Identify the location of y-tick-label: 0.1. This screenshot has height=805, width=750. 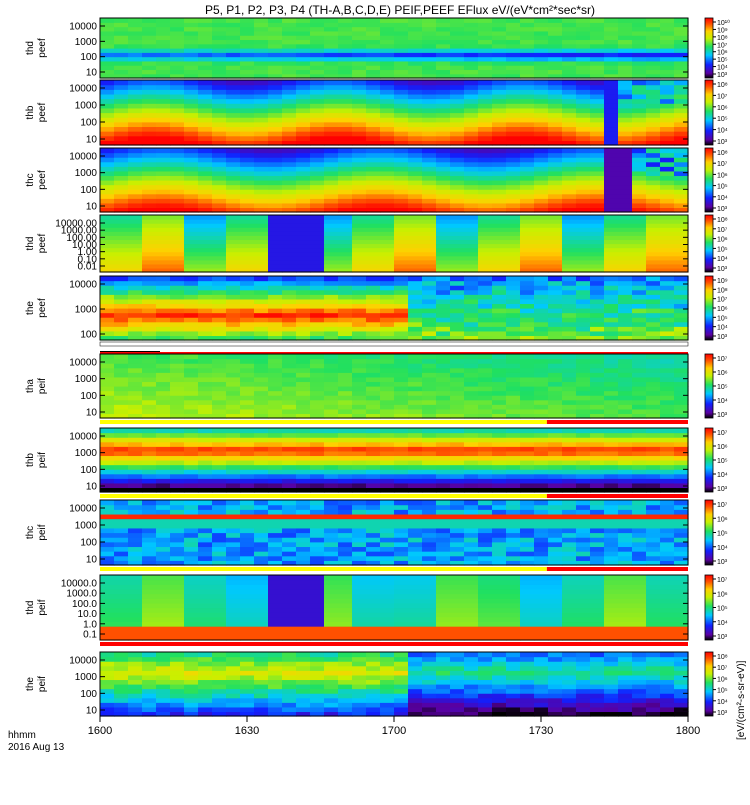
(90, 635).